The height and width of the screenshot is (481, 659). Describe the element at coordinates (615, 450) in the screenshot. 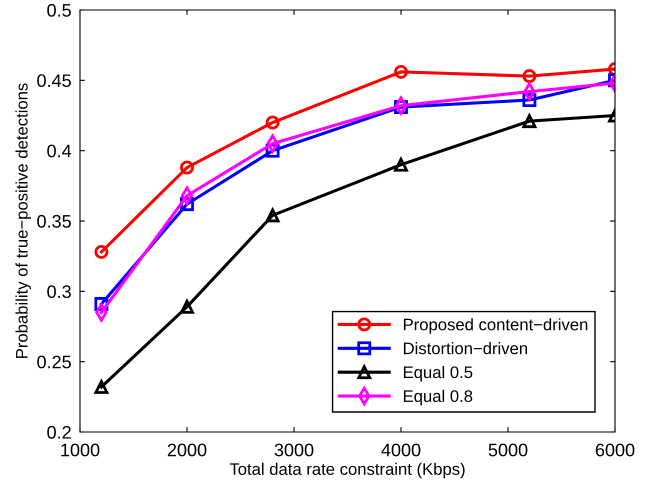

I see `x-tick-label: 6000` at that location.